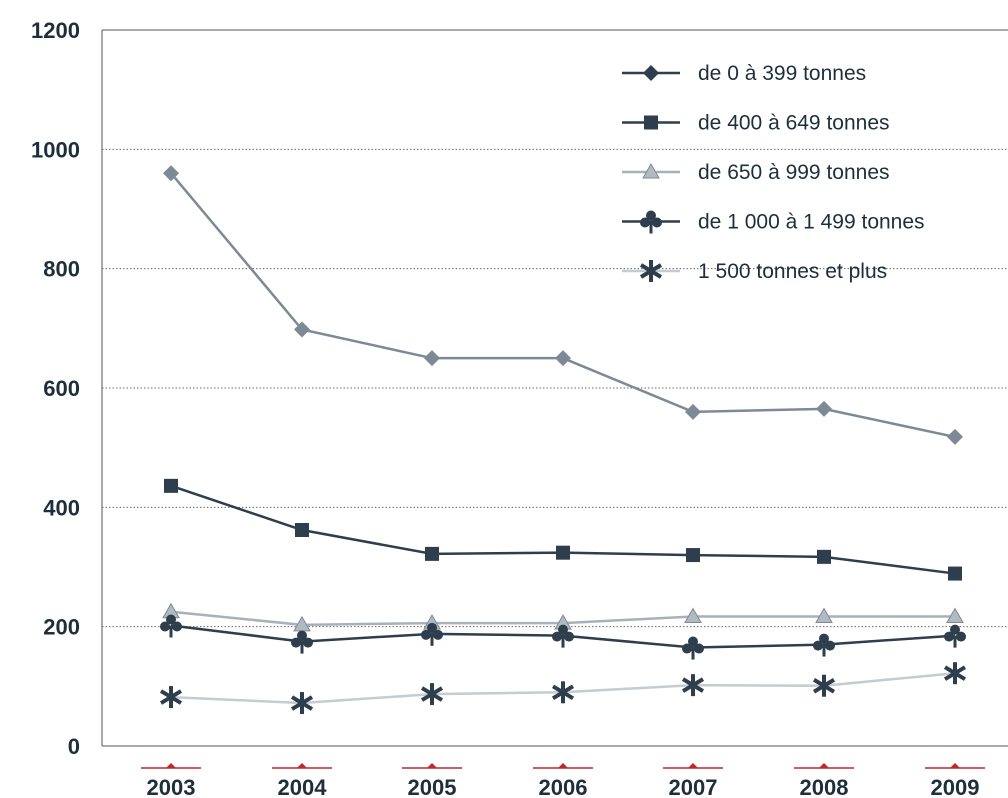 The image size is (1008, 798). I want to click on legend-label: de 0 à 399 tonnes, so click(782, 73).